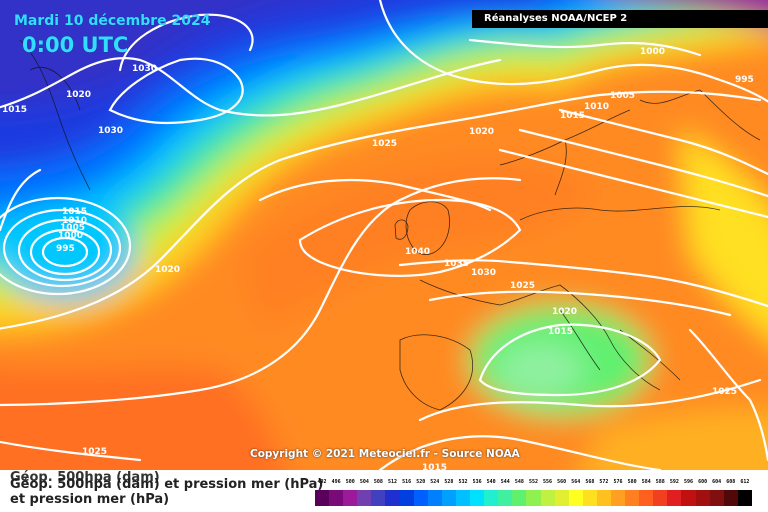  Describe the element at coordinates (660, 482) in the screenshot. I see `scale-tick-label: 588` at that location.